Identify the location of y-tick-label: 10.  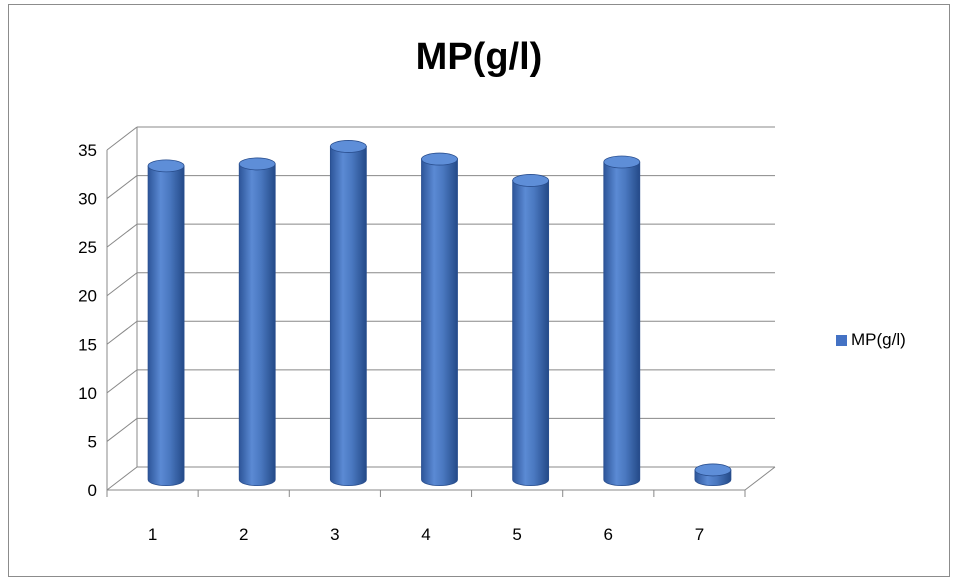
(87, 393).